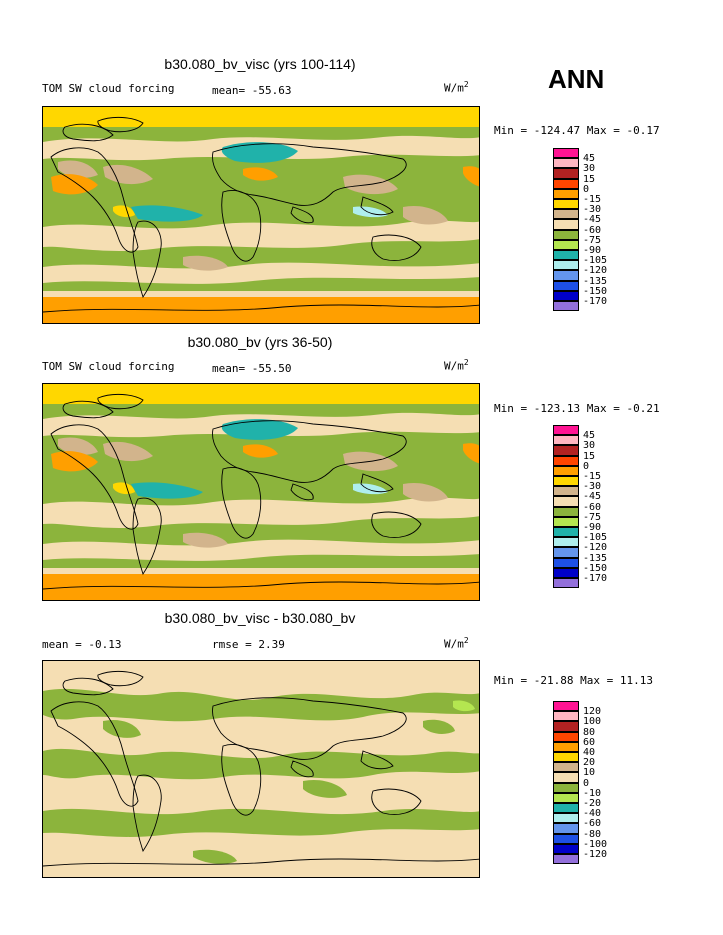 The width and height of the screenshot is (723, 935). I want to click on colorbar-label: -45, so click(592, 220).